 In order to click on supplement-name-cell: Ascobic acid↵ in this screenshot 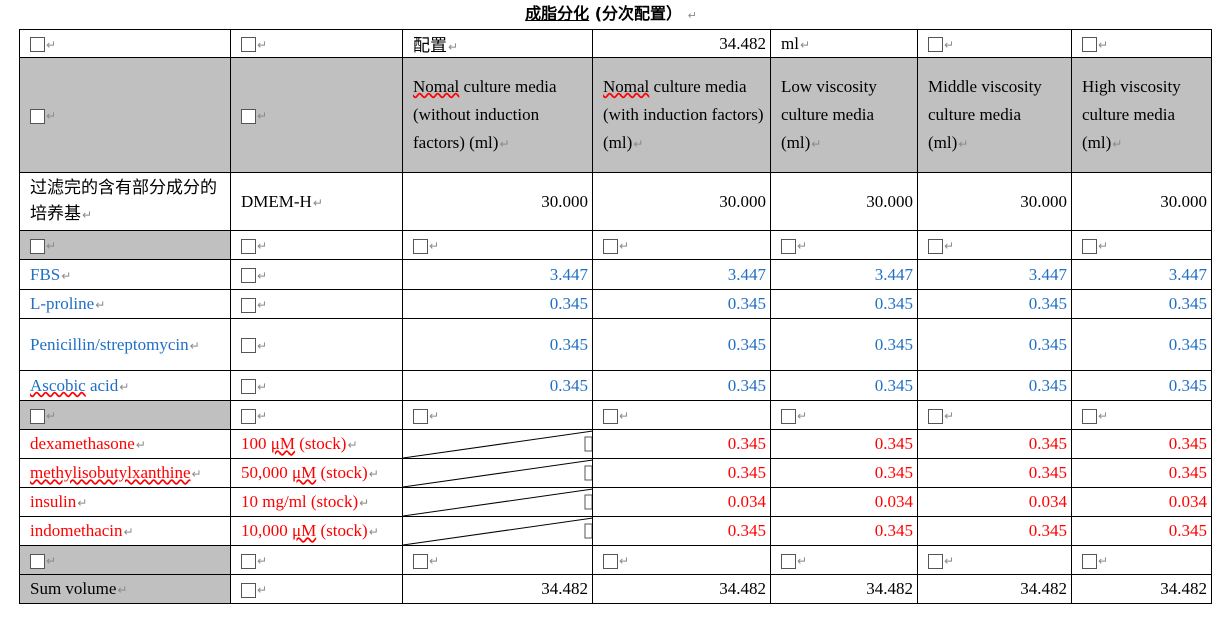, I will do `click(125, 385)`.